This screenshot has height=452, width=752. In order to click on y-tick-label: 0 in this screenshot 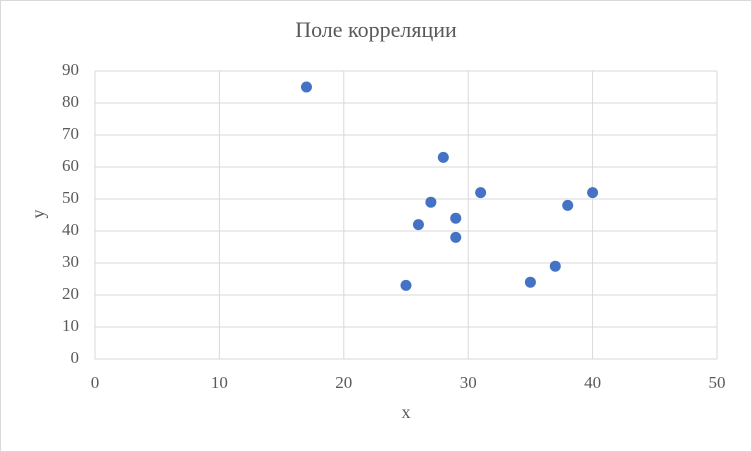, I will do `click(75, 357)`.